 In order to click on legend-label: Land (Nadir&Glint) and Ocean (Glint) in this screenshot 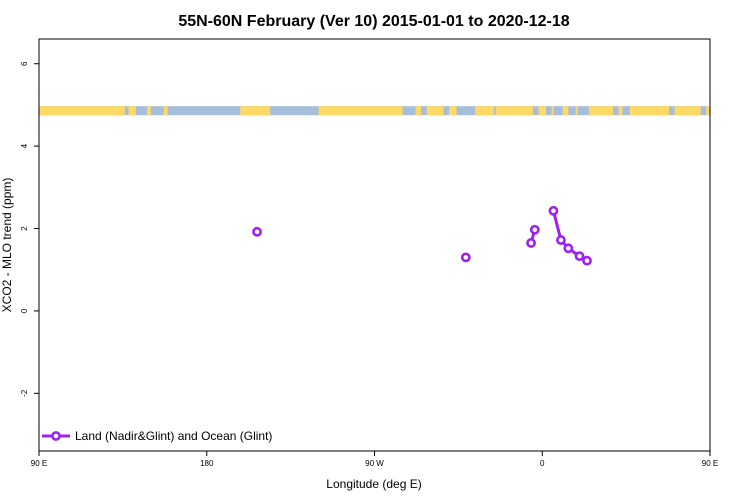, I will do `click(173, 436)`.